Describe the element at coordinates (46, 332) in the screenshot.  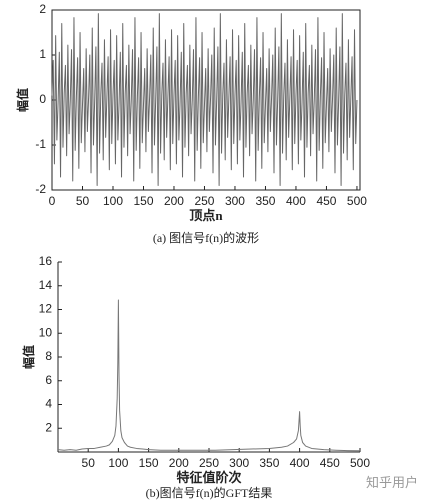
I see `y-tick-label: 10` at that location.